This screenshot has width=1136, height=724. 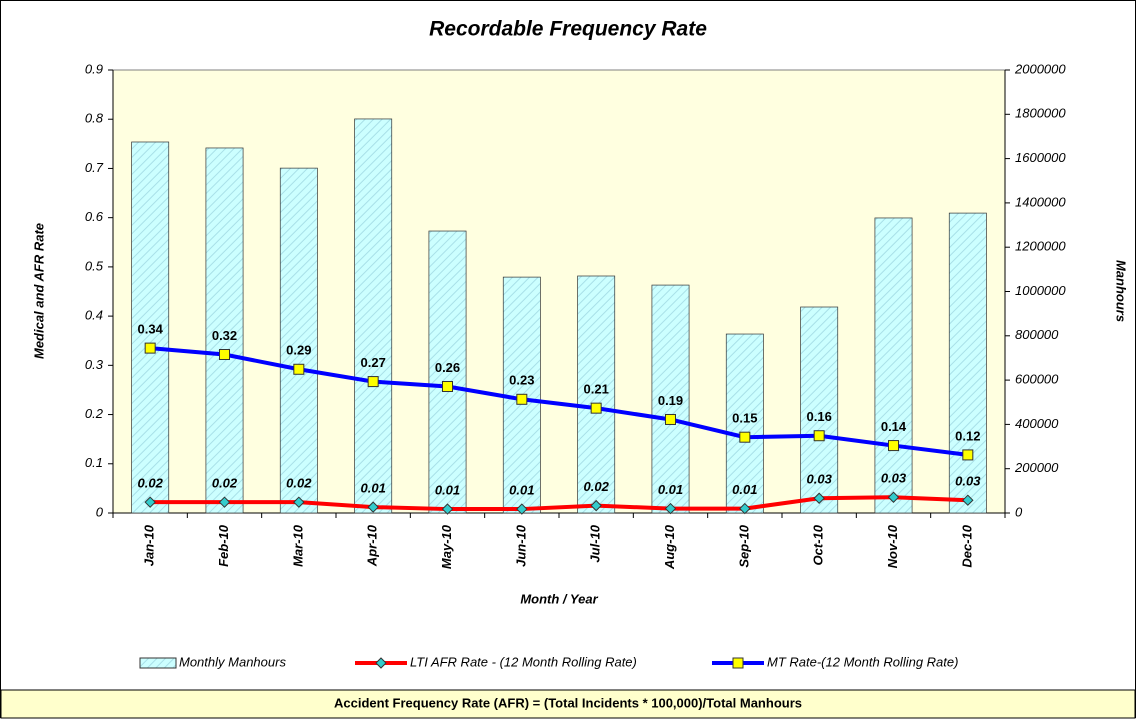 I want to click on legend-label: Monthly Manhours, so click(x=232, y=661).